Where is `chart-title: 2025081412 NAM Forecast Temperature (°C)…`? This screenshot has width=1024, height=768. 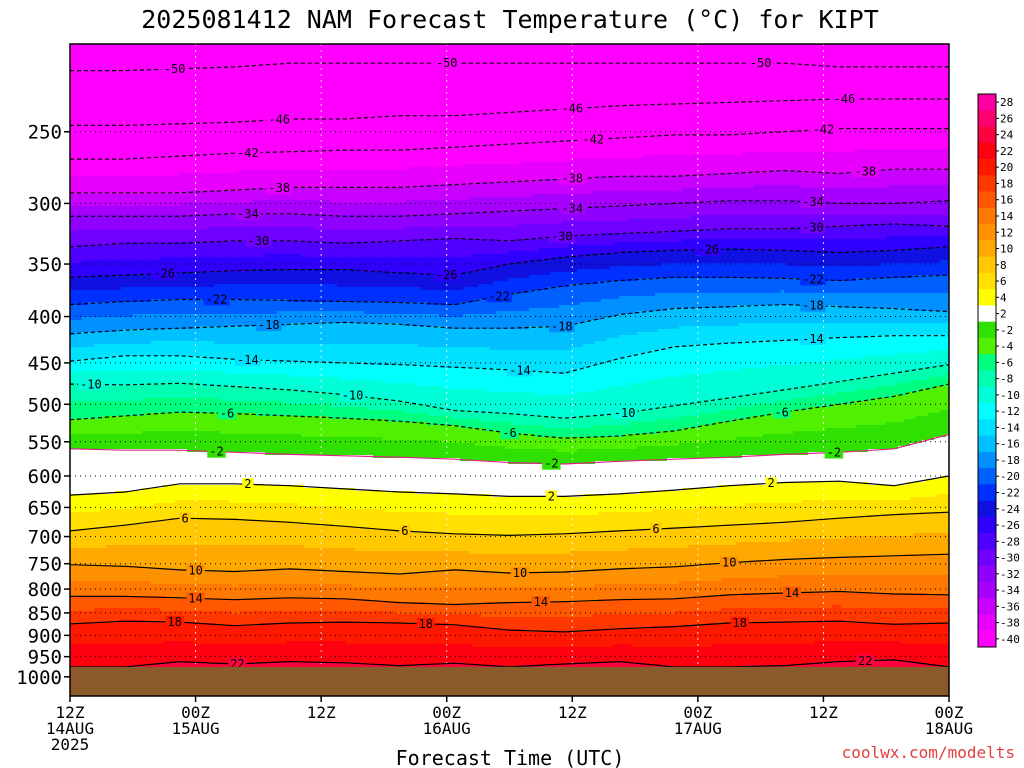
chart-title: 2025081412 NAM Forecast Temperature (°C)… is located at coordinates (510, 19).